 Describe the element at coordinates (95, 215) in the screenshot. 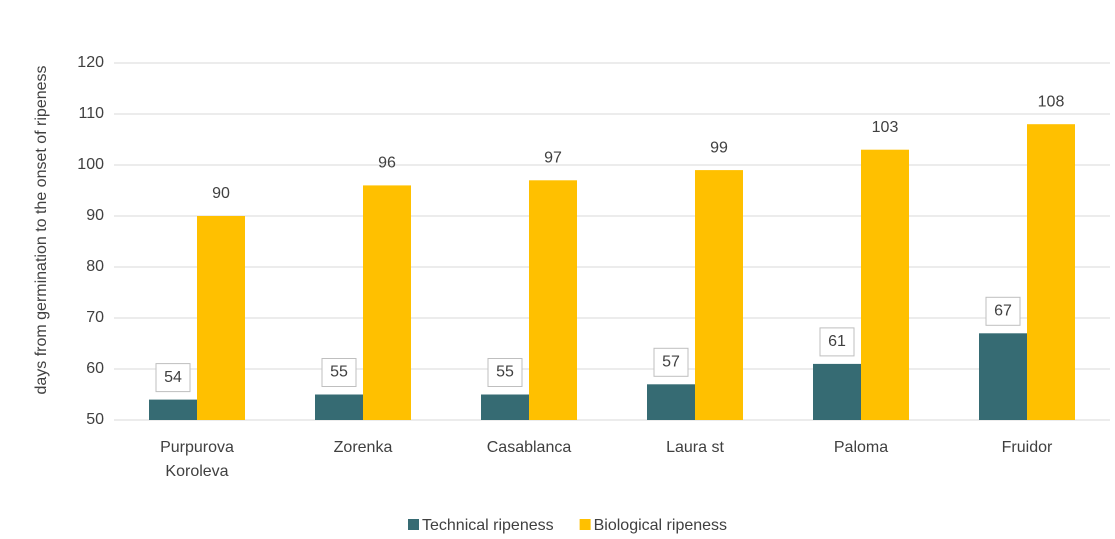

I see `y-tick-label: 90` at that location.